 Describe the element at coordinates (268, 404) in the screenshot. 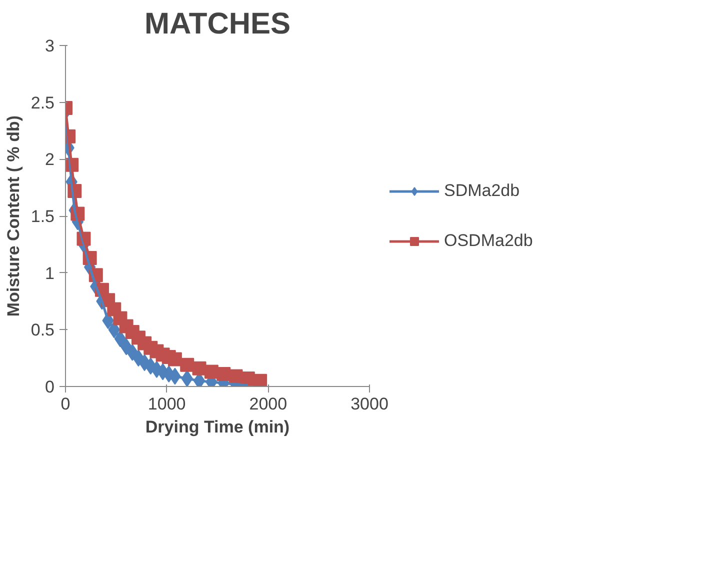

I see `x-tick-label: 2000` at that location.